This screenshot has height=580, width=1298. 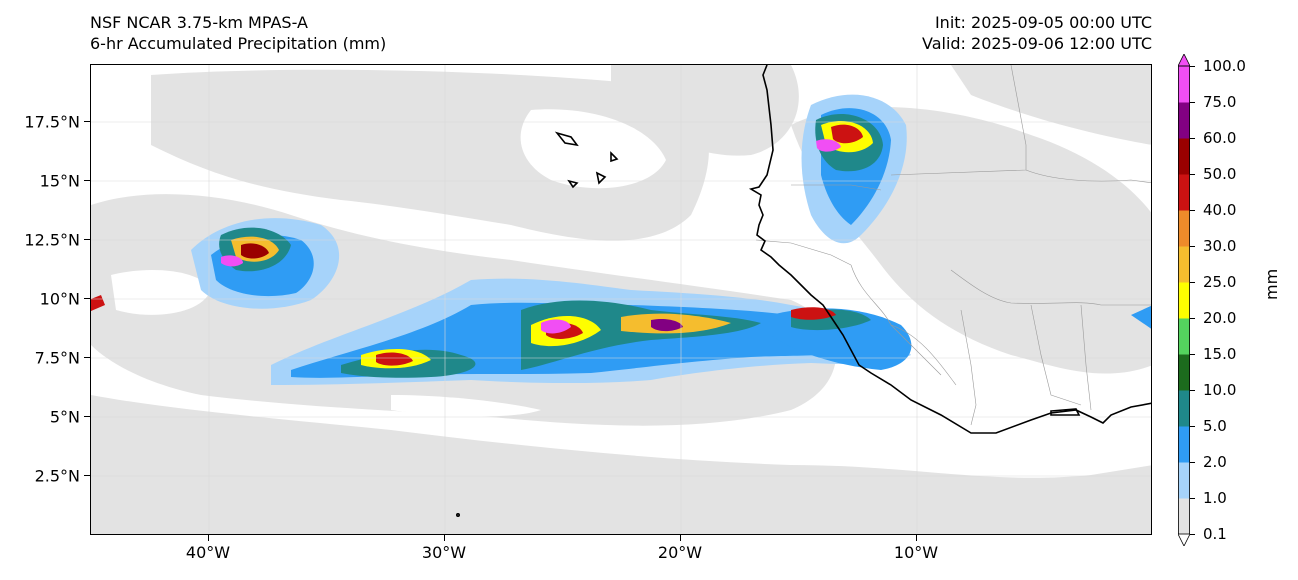 I want to click on model-name: NSF NCAR 3.75-km MPAS-A, so click(x=199, y=22).